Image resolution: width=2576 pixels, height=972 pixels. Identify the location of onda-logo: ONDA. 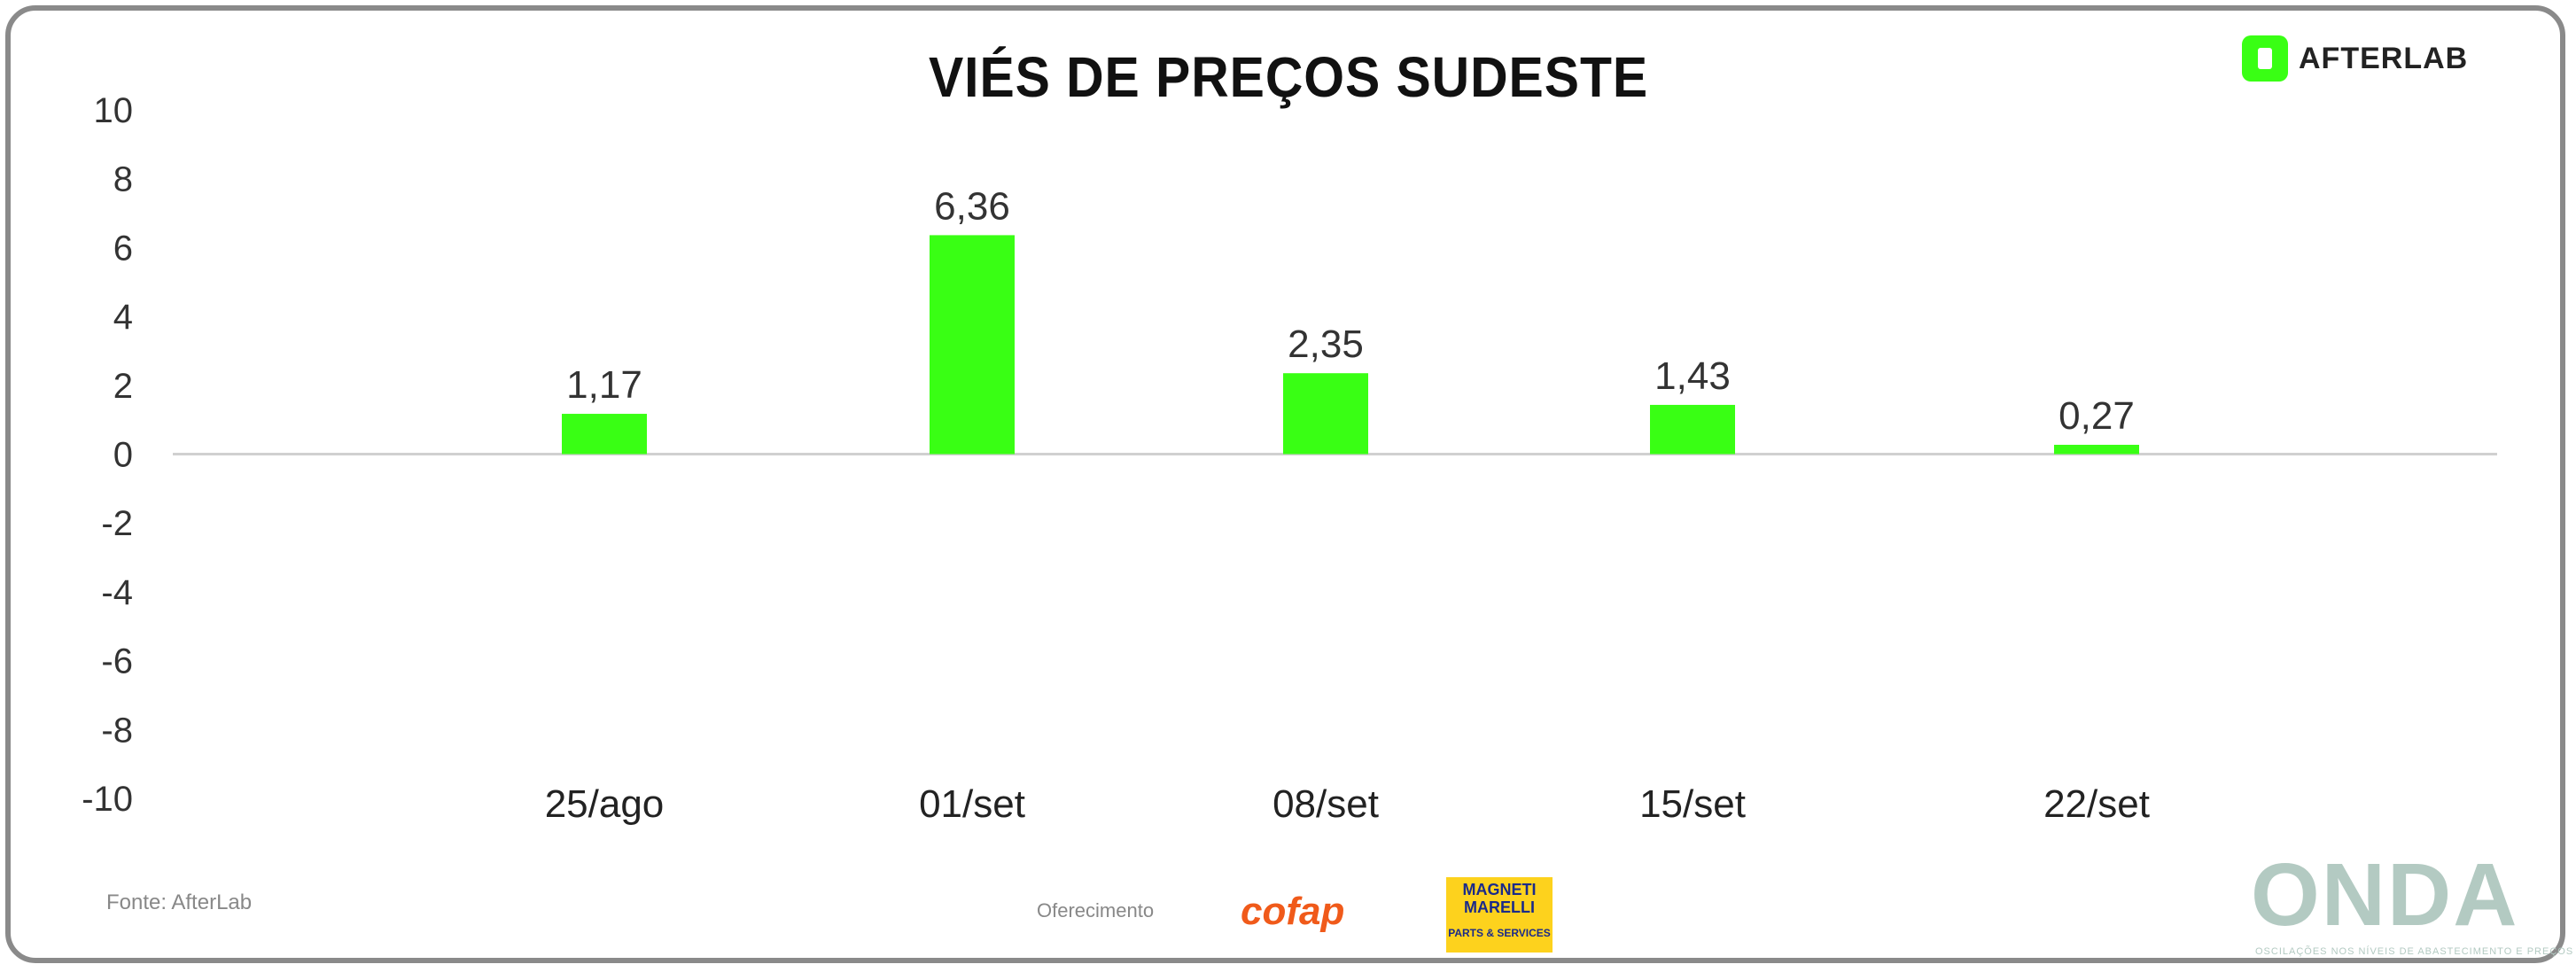
(2385, 895).